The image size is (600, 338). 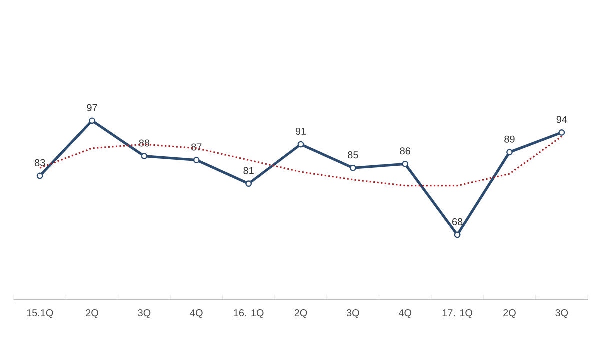 What do you see at coordinates (249, 314) in the screenshot?
I see `x-tick-label: 16. 1Q` at bounding box center [249, 314].